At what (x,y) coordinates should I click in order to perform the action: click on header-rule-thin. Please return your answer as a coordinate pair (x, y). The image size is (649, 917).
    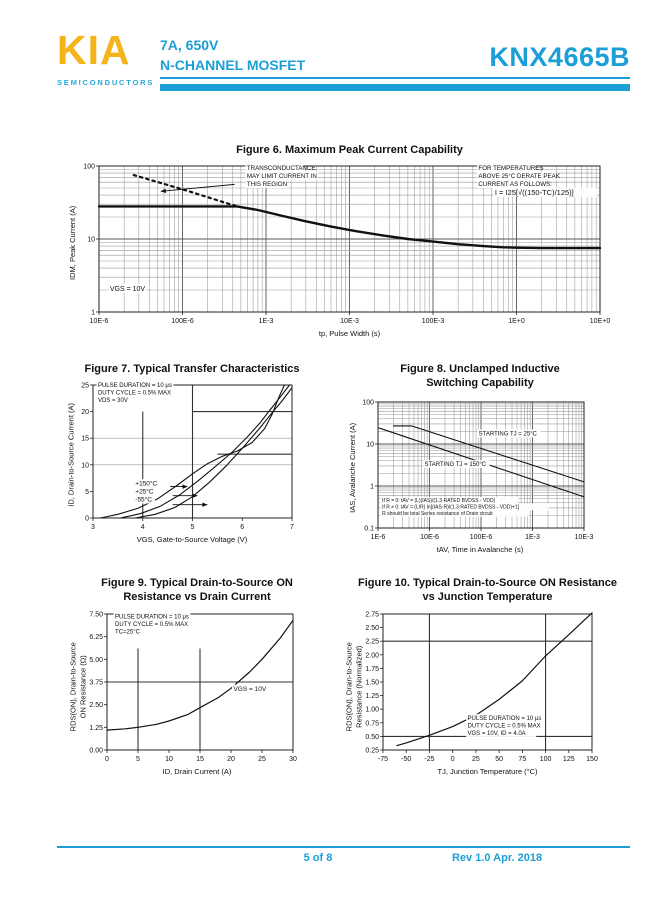
    Looking at the image, I should click on (395, 78).